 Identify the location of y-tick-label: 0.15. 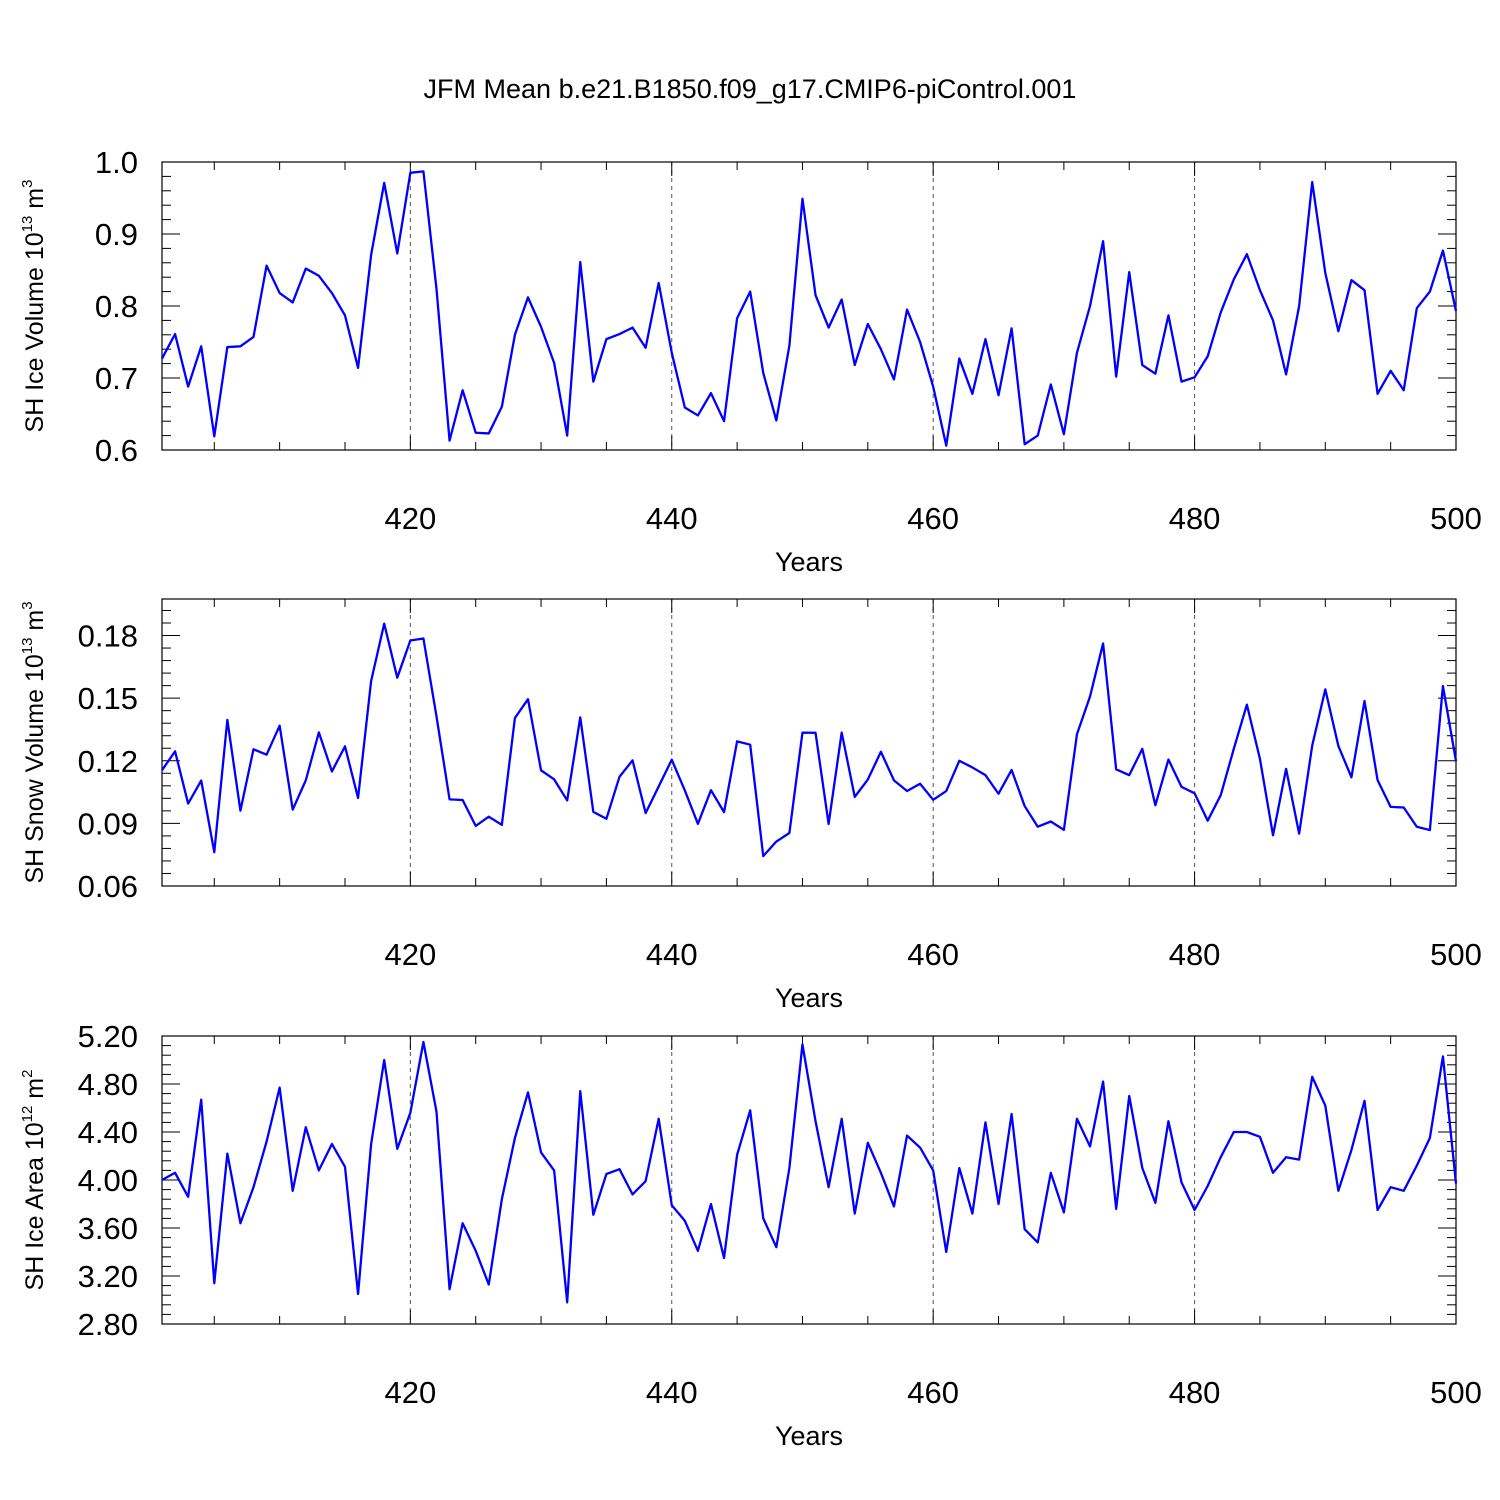
(108, 698).